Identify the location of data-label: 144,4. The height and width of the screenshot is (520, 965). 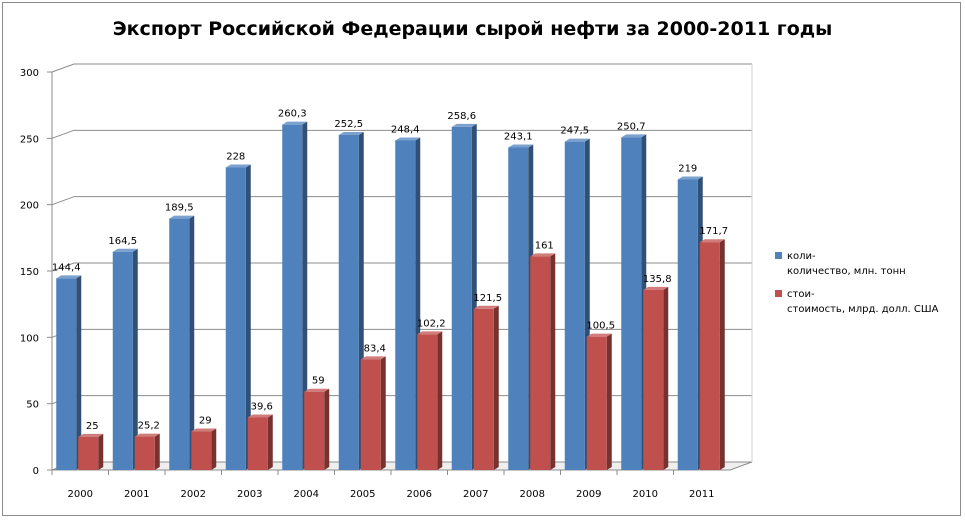
(66, 267).